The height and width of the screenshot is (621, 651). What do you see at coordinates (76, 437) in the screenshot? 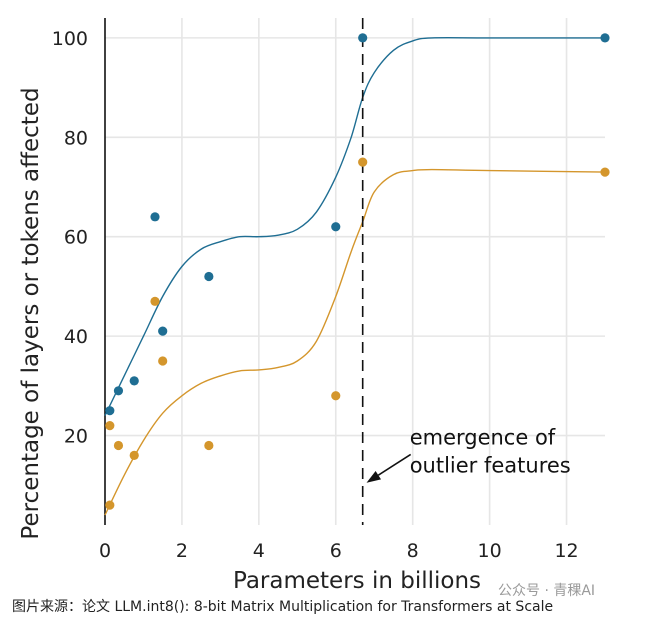
I see `y-tick-label-0: 20` at bounding box center [76, 437].